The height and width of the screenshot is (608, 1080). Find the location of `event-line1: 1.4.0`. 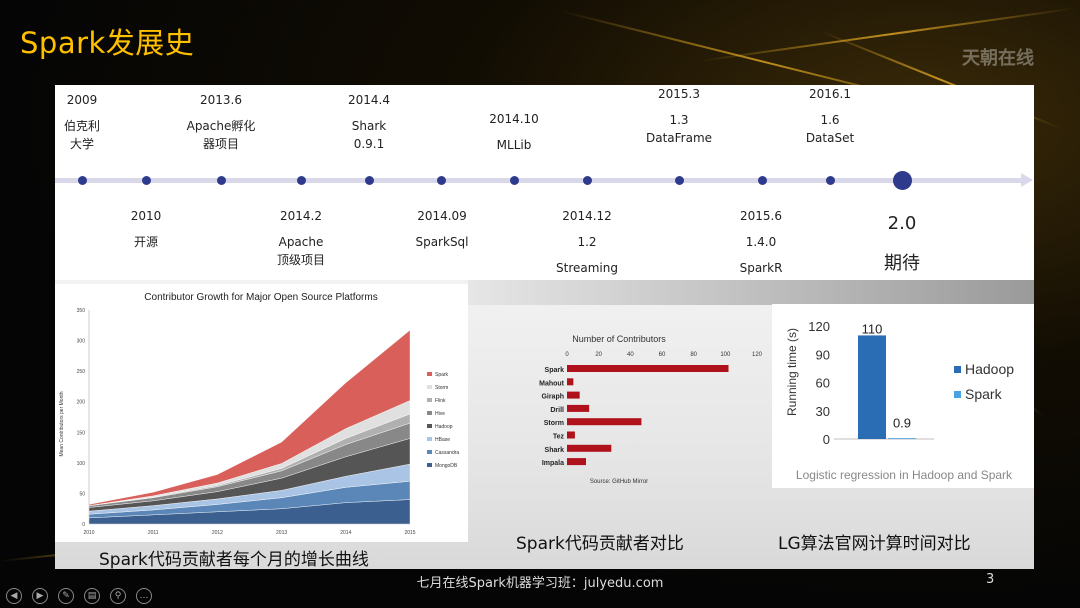

event-line1: 1.4.0 is located at coordinates (761, 242).